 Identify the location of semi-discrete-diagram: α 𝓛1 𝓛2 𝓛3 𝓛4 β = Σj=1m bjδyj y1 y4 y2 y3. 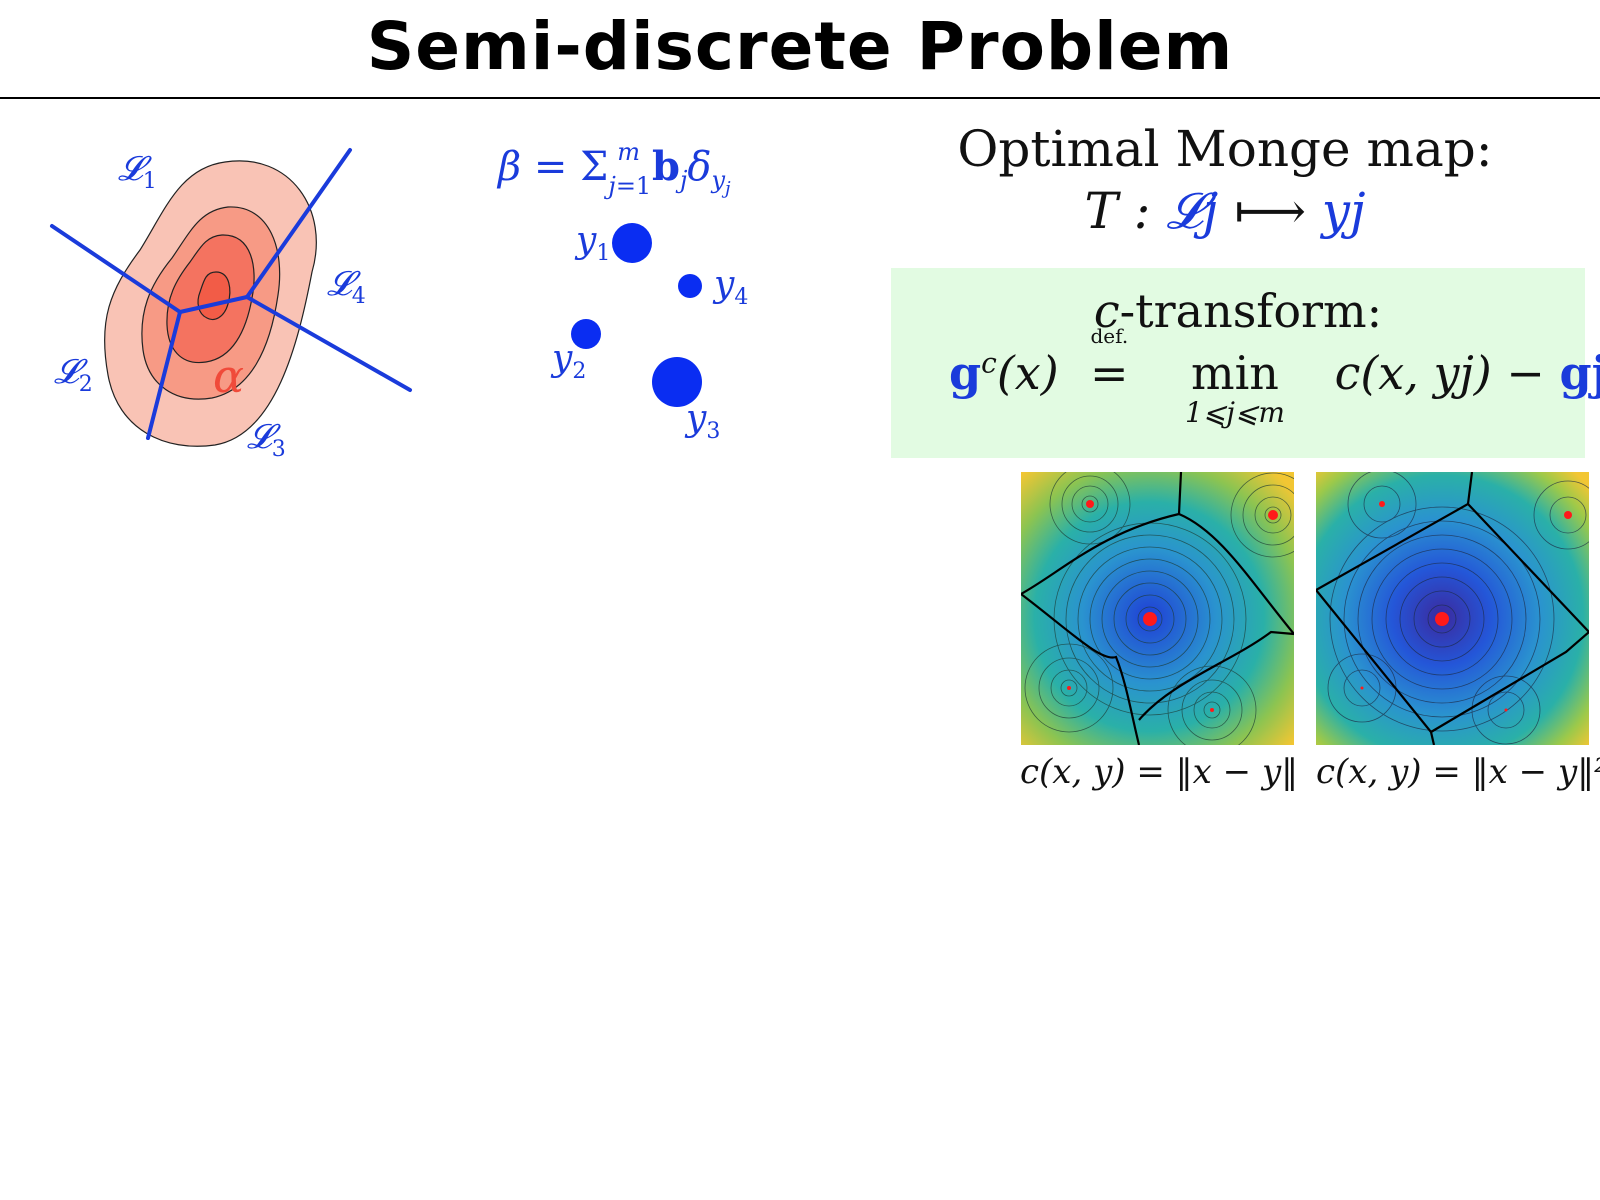
(399, 300).